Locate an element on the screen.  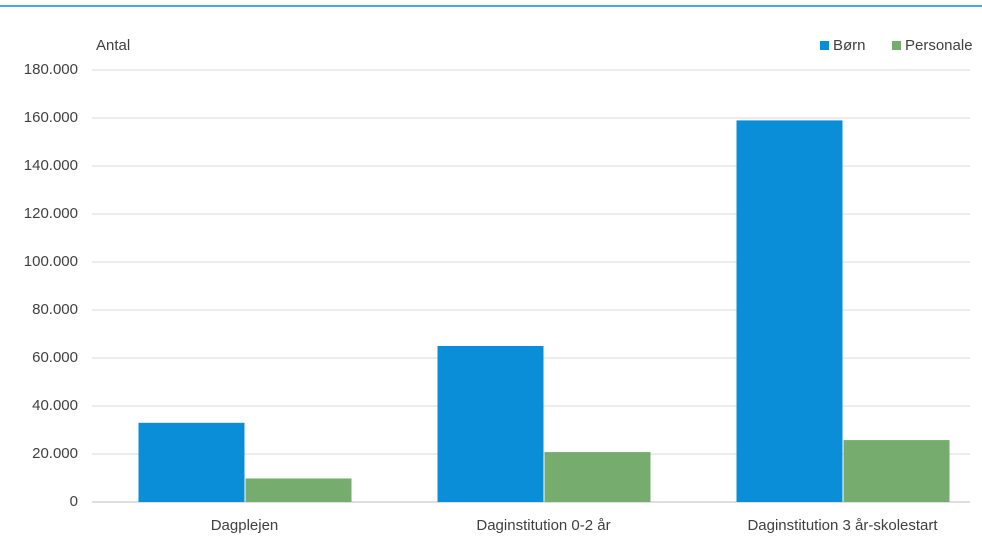
y-tick-label: 160.000 is located at coordinates (51, 117).